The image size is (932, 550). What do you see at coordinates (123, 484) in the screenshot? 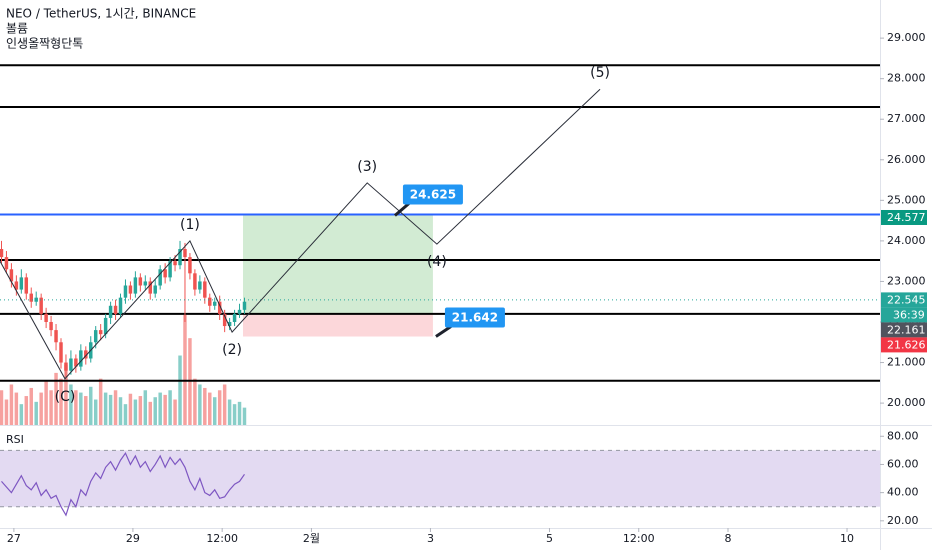
I see `rsi-line` at bounding box center [123, 484].